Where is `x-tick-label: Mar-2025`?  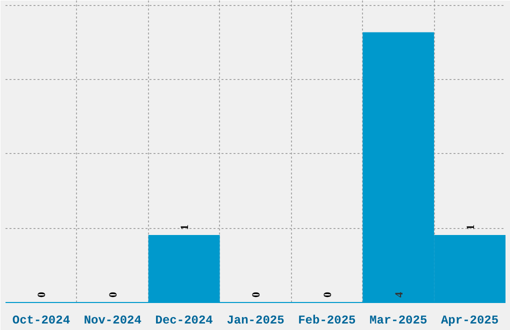
x-tick-label: Mar-2025 is located at coordinates (399, 321).